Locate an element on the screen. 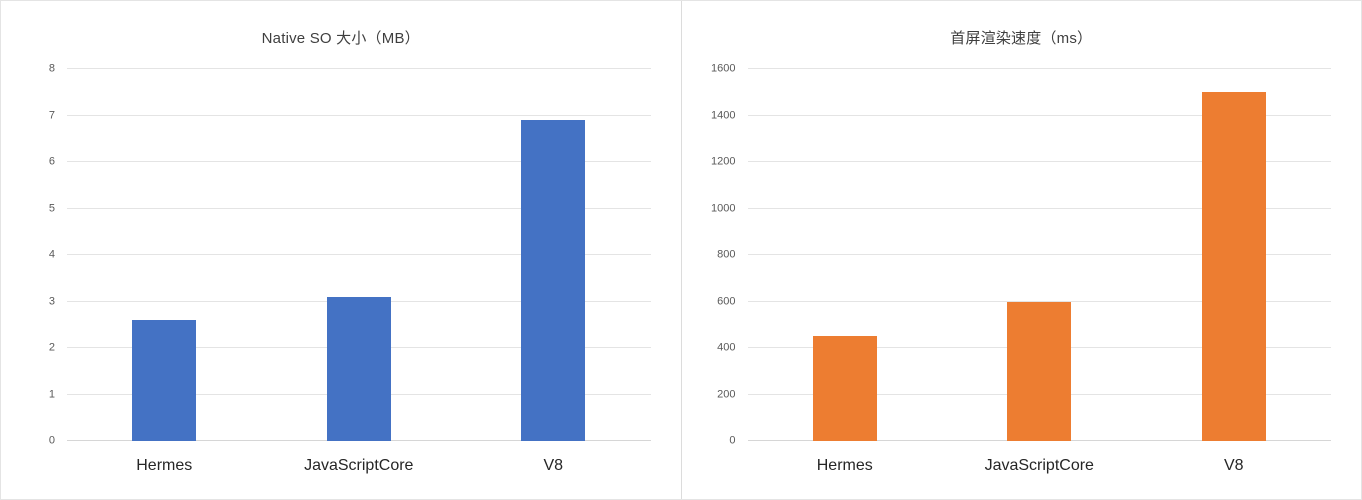 Image resolution: width=1362 pixels, height=500 pixels. y-tick-label: 3 is located at coordinates (51, 301).